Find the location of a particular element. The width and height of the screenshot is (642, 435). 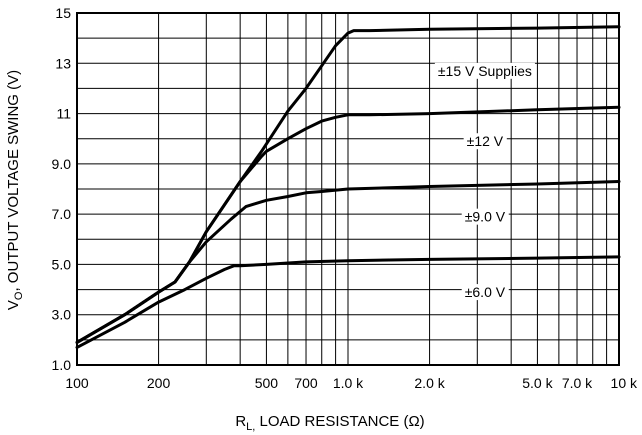

y-axis-label: VO, OUTPUT VOLTAGE SWING (V) is located at coordinates (15, 190).